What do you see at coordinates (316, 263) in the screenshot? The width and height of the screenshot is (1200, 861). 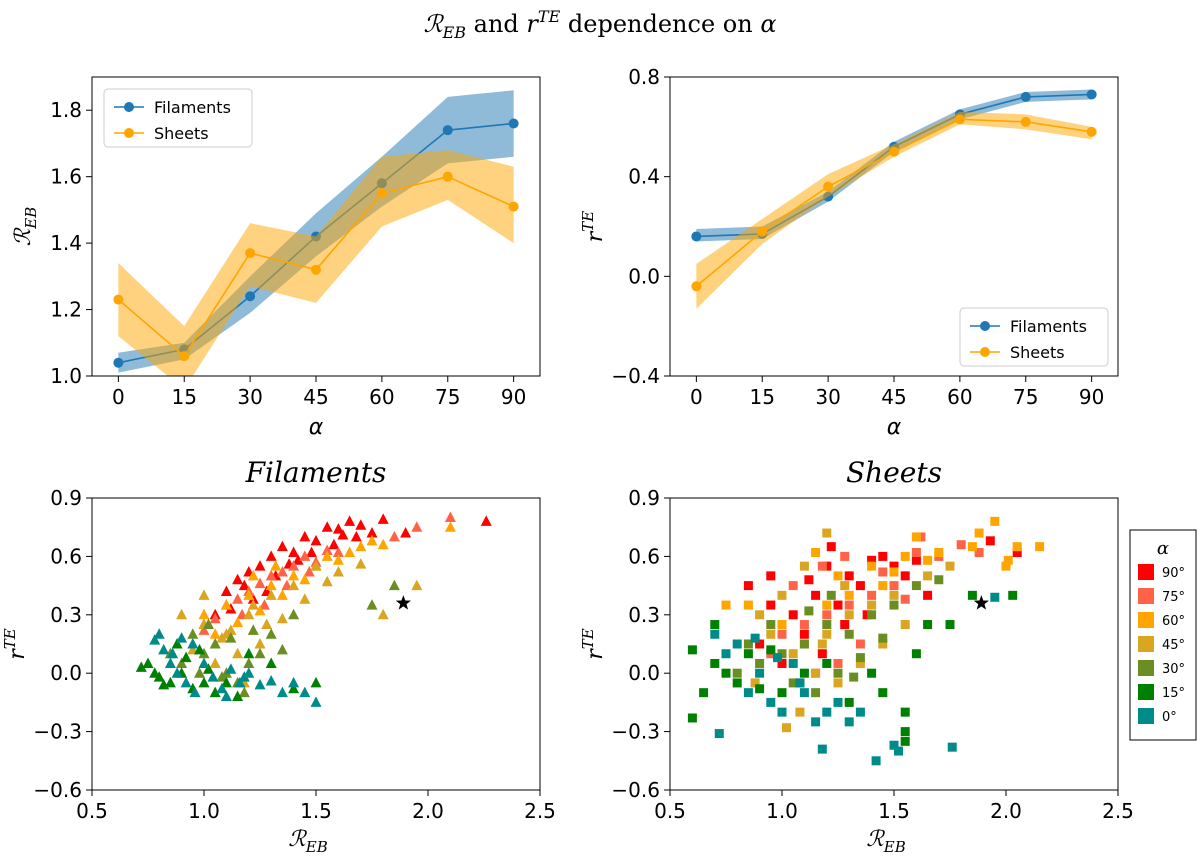 I see `sheets-band` at bounding box center [316, 263].